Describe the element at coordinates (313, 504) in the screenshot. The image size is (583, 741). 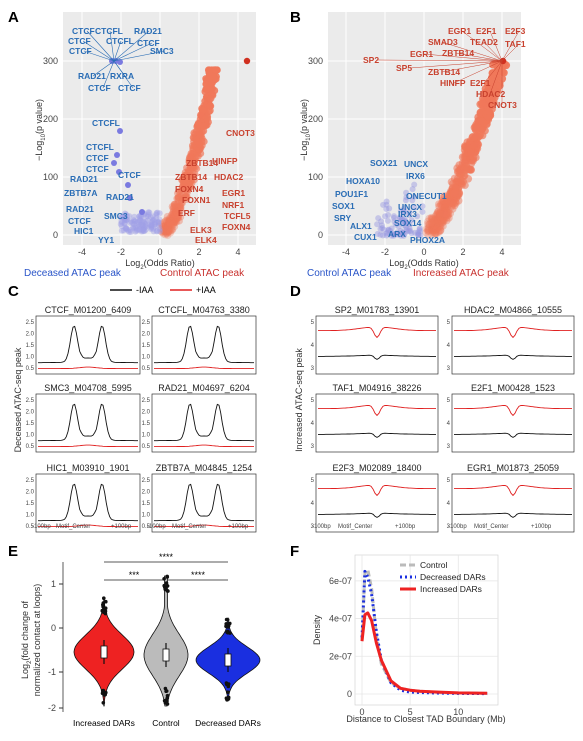
I see `ytick: 4` at that location.